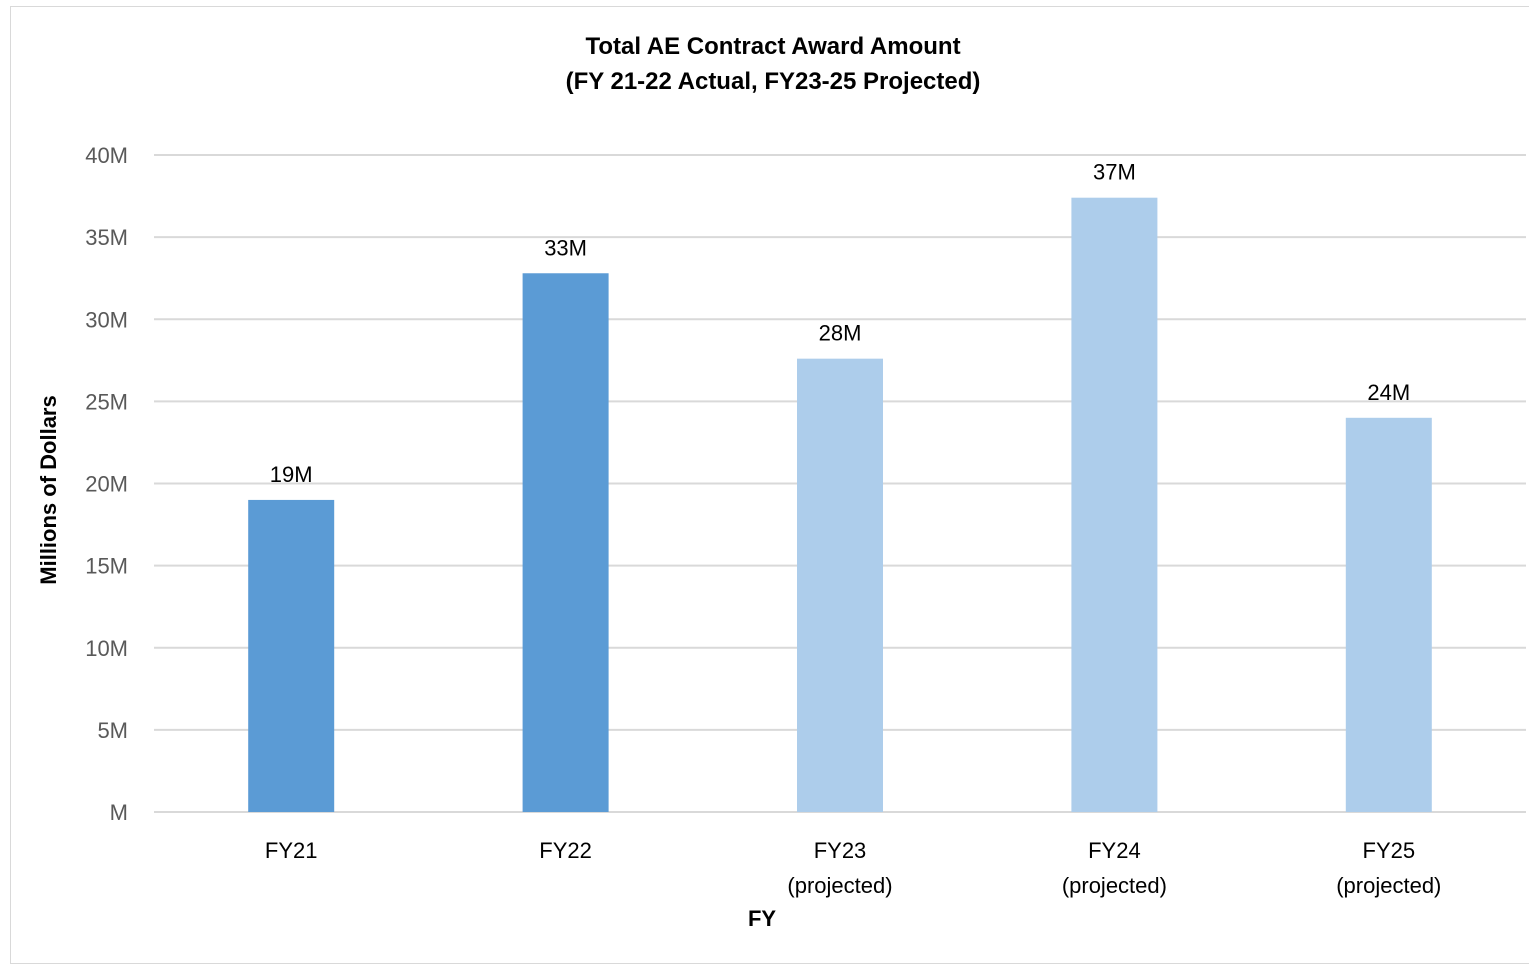 The height and width of the screenshot is (966, 1530). I want to click on x-category-label: FY25, so click(1389, 850).